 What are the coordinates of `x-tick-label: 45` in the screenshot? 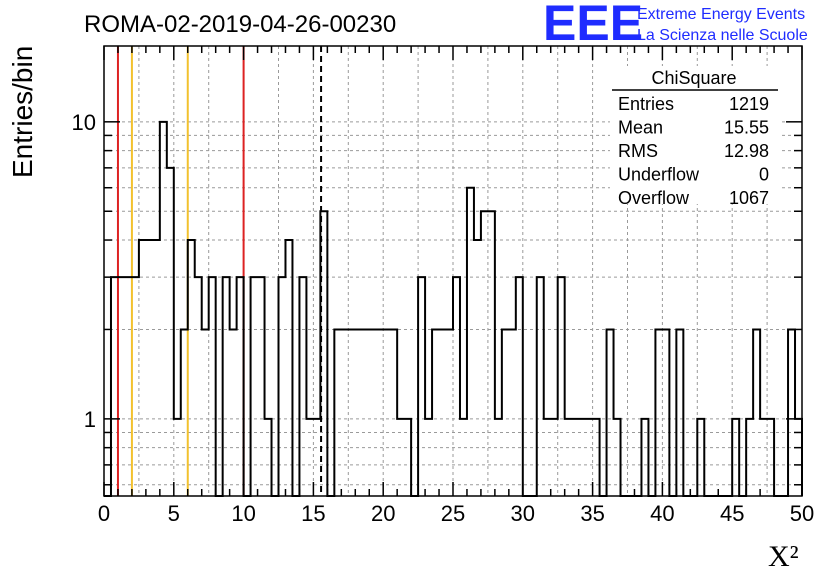 It's located at (732, 513).